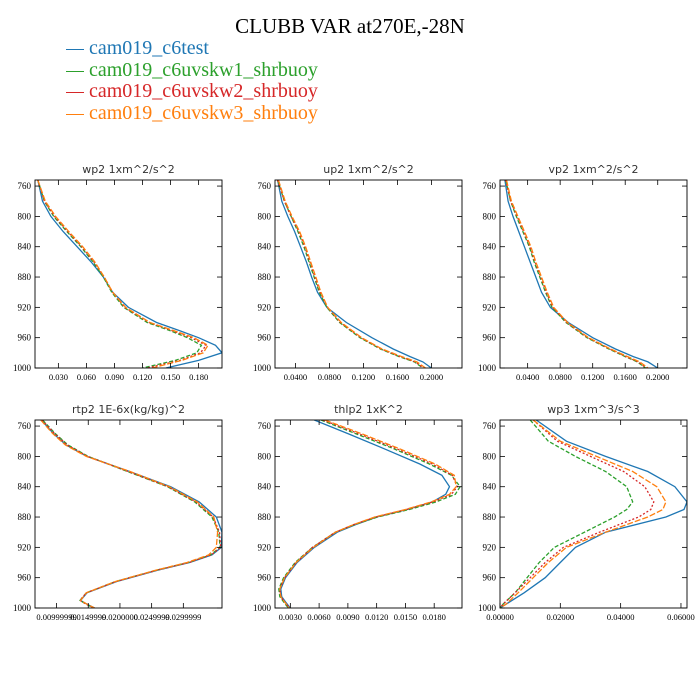 The height and width of the screenshot is (700, 700). Describe the element at coordinates (593, 409) in the screenshot. I see `panel-title: wp3 1xm^3/s^3` at that location.